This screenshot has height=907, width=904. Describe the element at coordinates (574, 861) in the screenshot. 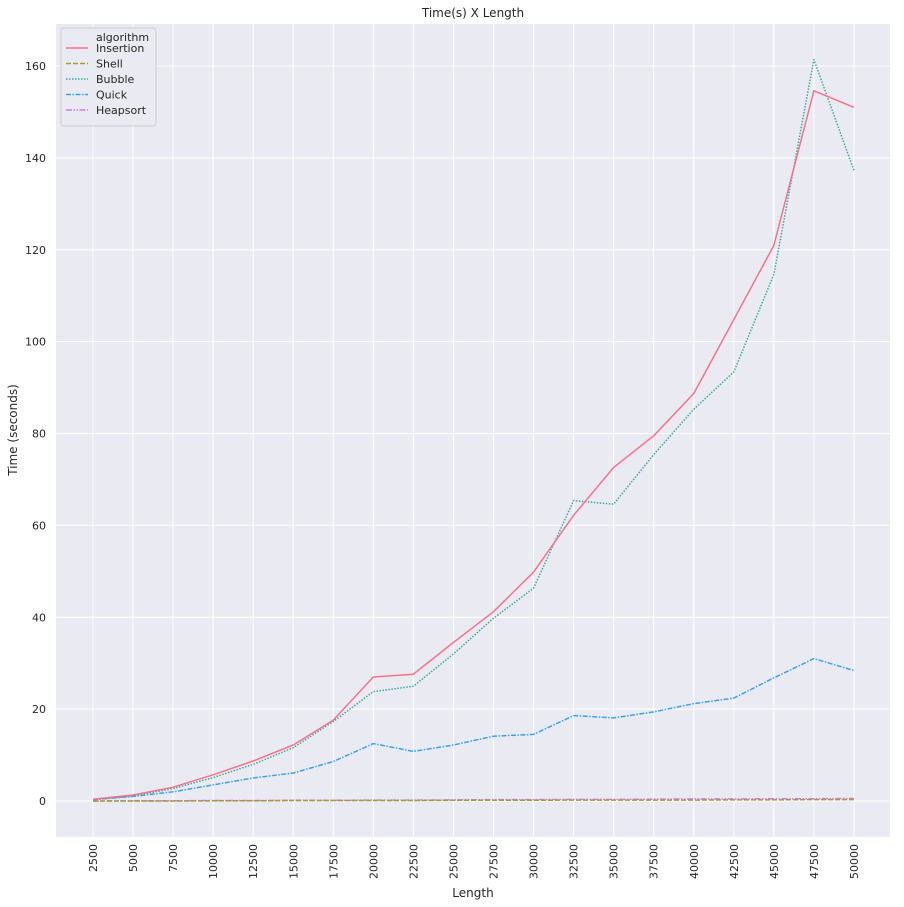

I see `x-tick-label-32500: 32500` at that location.